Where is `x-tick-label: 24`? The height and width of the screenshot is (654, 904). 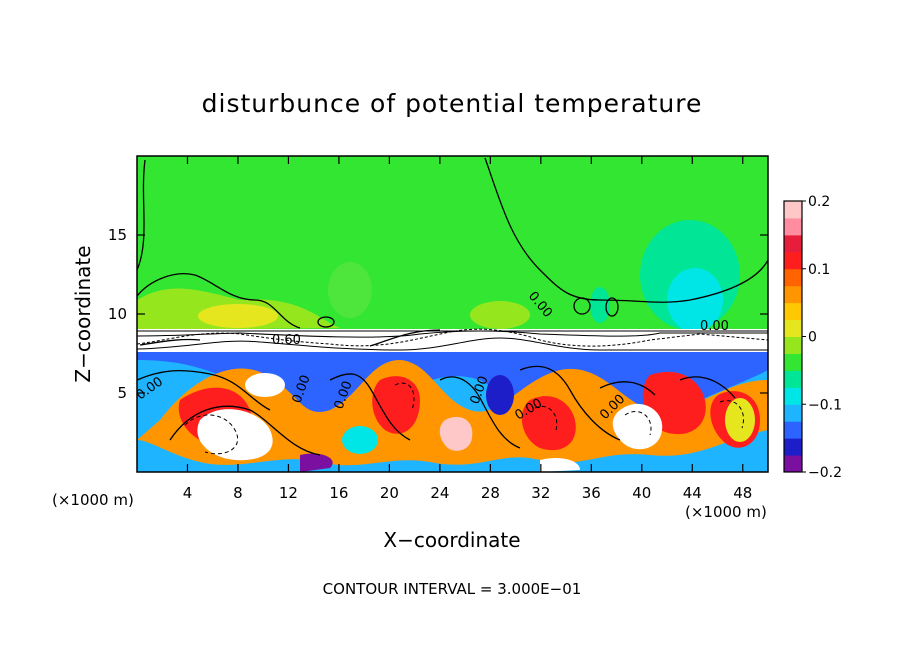
x-tick-label: 24 is located at coordinates (439, 493).